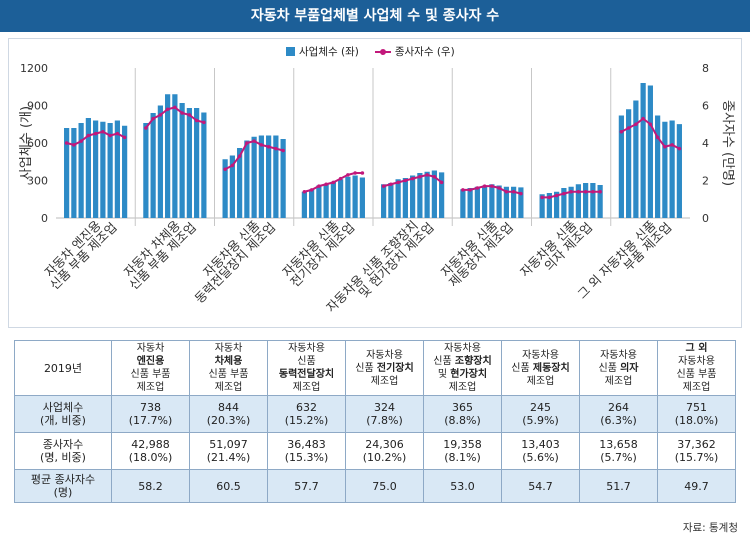  Describe the element at coordinates (696, 407) in the screenshot. I see `cell-value: 751` at that location.